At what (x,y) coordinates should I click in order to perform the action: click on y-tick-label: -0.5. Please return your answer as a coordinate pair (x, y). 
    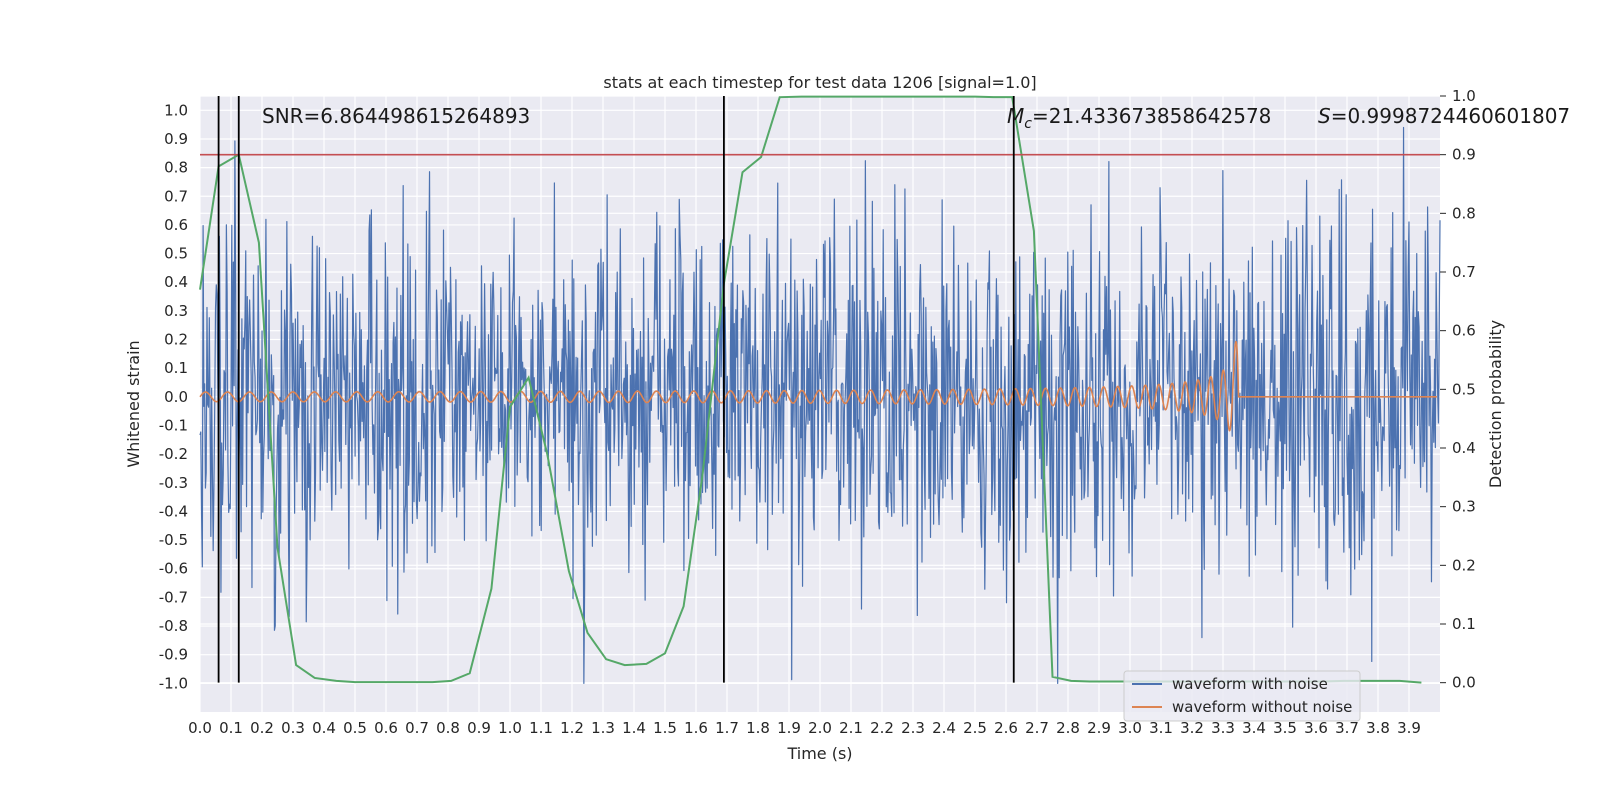
    Looking at the image, I should click on (173, 540).